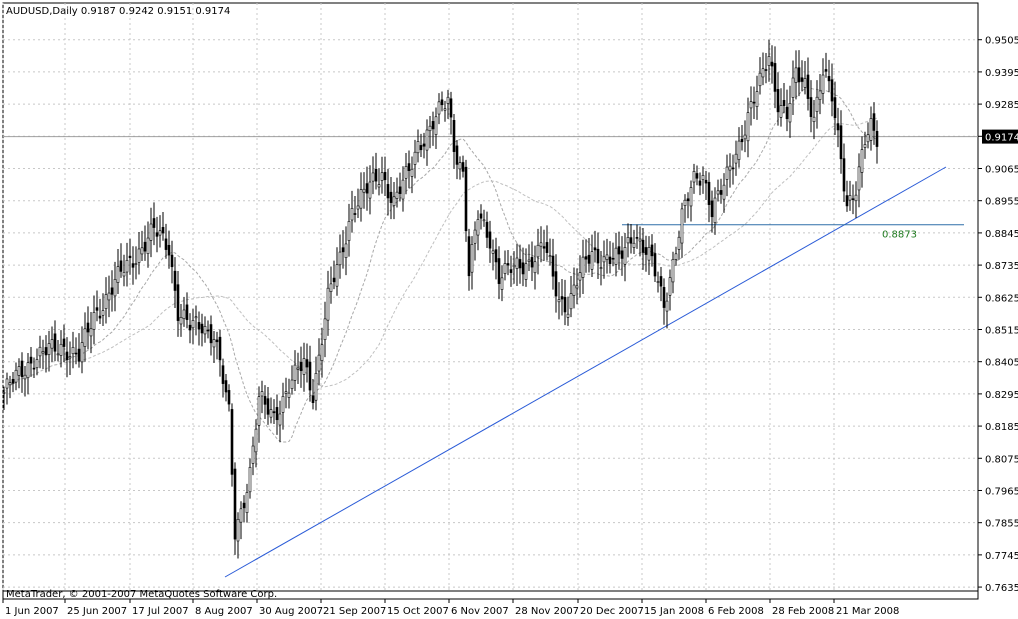 The width and height of the screenshot is (1018, 619). Describe the element at coordinates (1001, 588) in the screenshot. I see `y-tick-label: 0.7635` at that location.